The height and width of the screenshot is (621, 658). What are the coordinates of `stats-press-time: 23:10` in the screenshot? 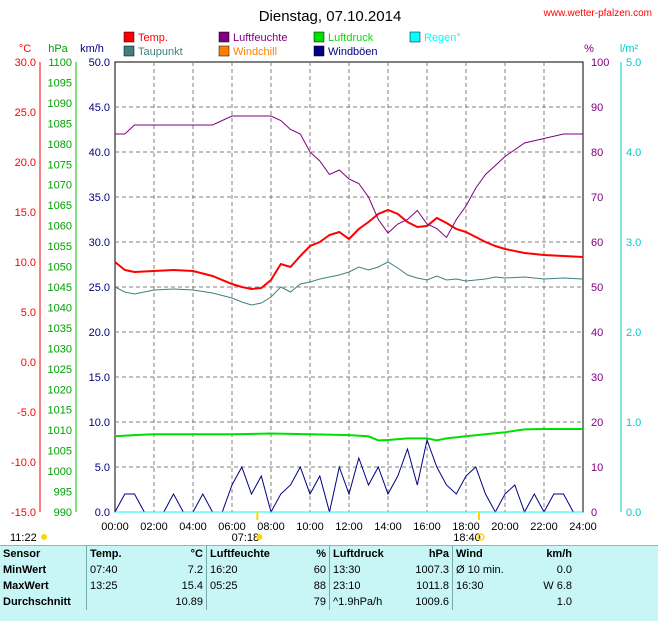 It's located at (362, 586).